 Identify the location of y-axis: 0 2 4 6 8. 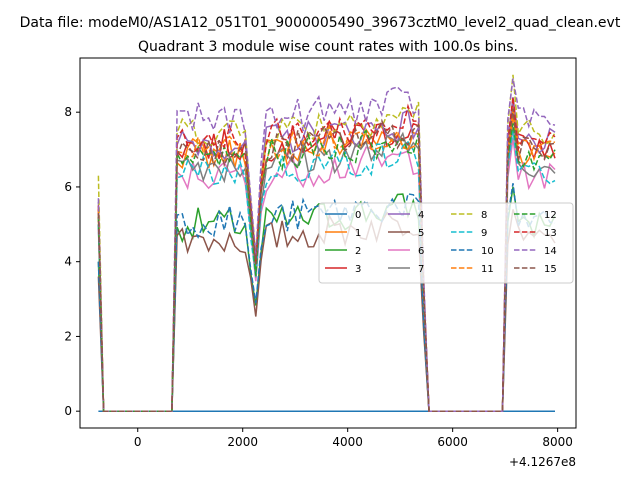
(72, 261).